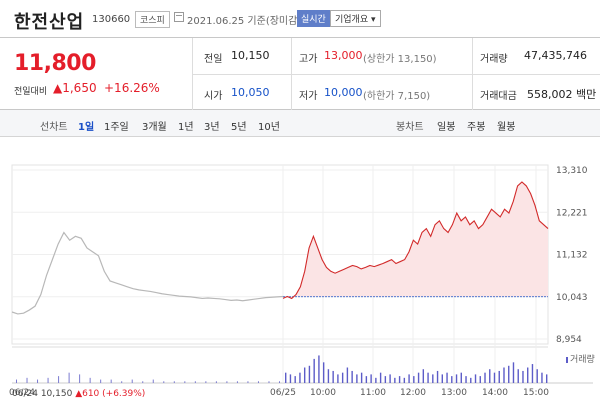  Describe the element at coordinates (313, 18) in the screenshot. I see `realtime-button: 실시간` at that location.